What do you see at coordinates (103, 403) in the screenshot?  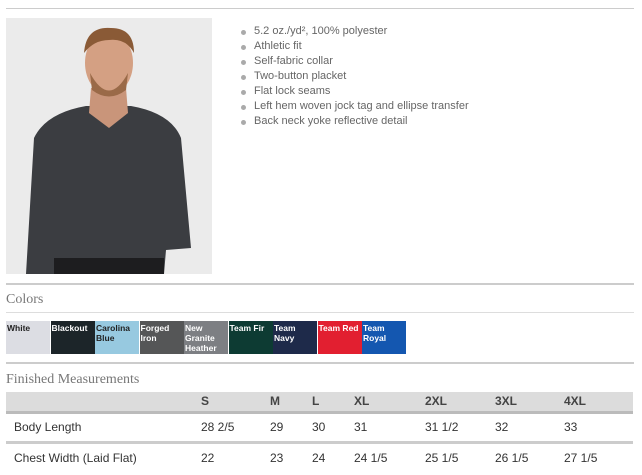 I see `size-header` at bounding box center [103, 403].